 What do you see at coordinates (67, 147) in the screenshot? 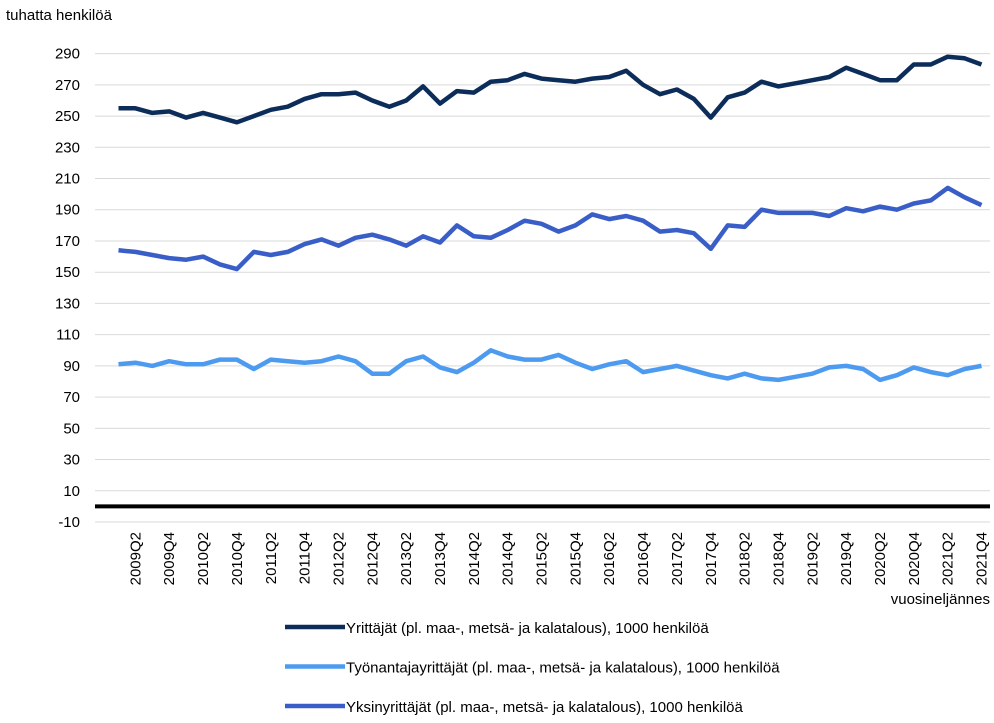
I see `y-tick-label: 230` at bounding box center [67, 147].